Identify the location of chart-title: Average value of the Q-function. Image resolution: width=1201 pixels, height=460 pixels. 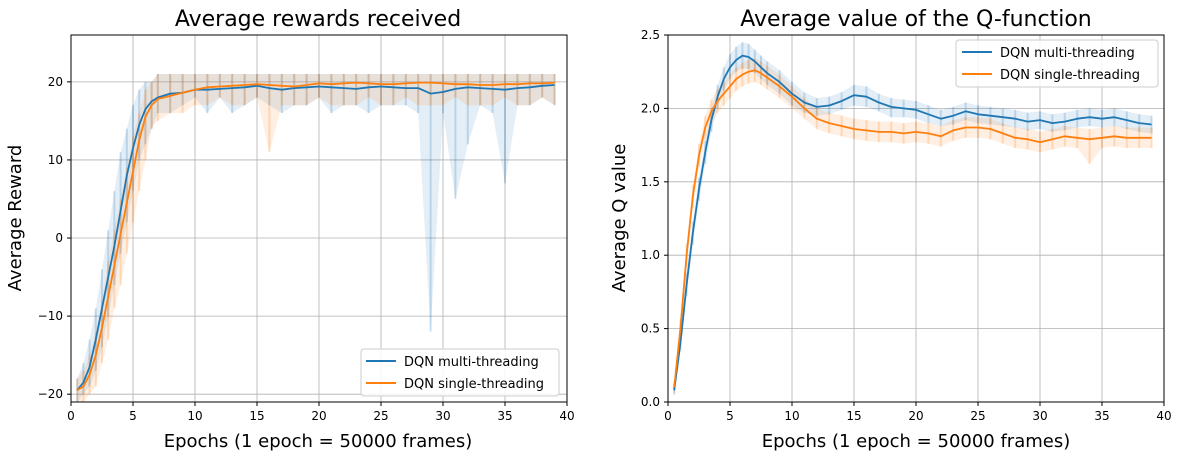
(915, 19).